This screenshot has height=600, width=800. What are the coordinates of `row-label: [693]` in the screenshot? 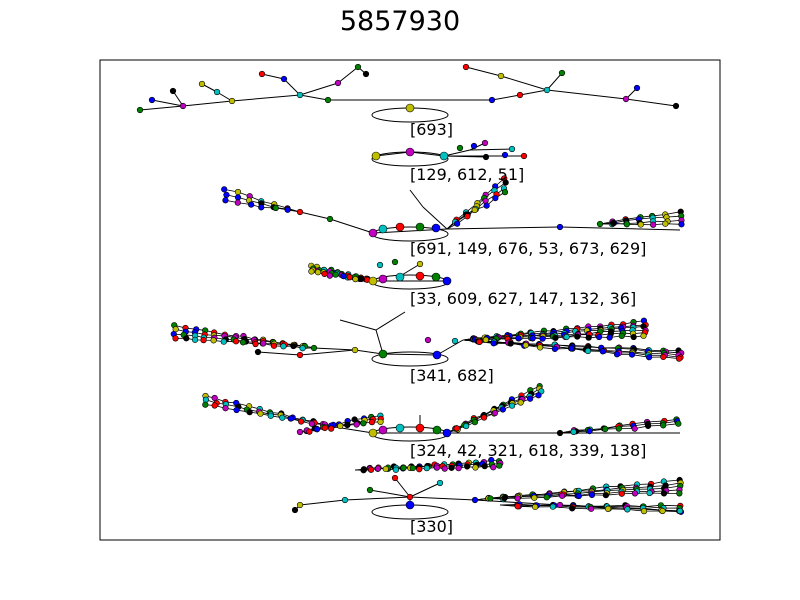 It's located at (431, 129).